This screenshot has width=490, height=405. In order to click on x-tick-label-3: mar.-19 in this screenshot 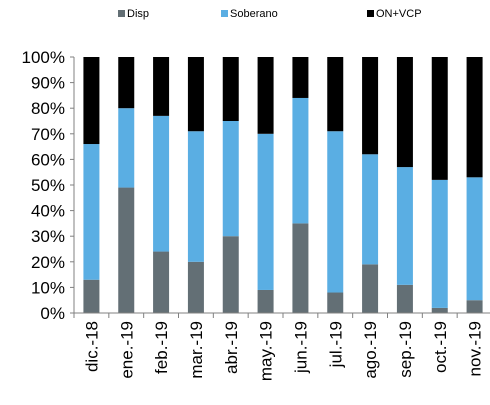, I will do `click(196, 350)`.